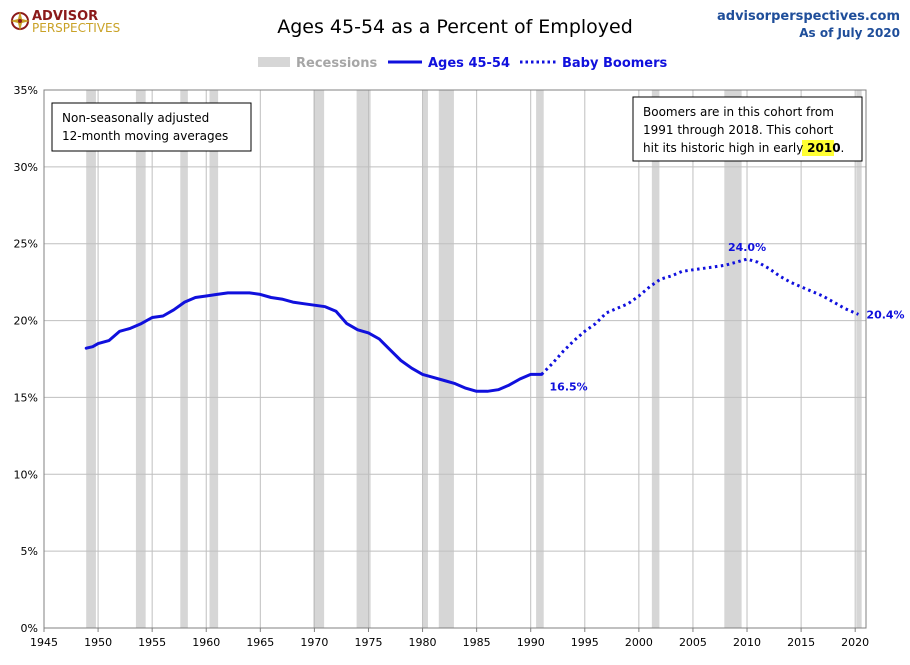 The height and width of the screenshot is (665, 910). I want to click on logo-line1: ADVISOR, so click(65, 16).